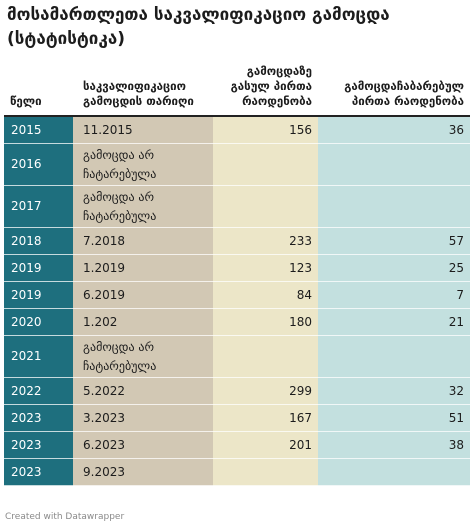 Image resolution: width=474 pixels, height=531 pixels. Describe the element at coordinates (265, 322) in the screenshot. I see `cell-attended-count: 180` at that location.